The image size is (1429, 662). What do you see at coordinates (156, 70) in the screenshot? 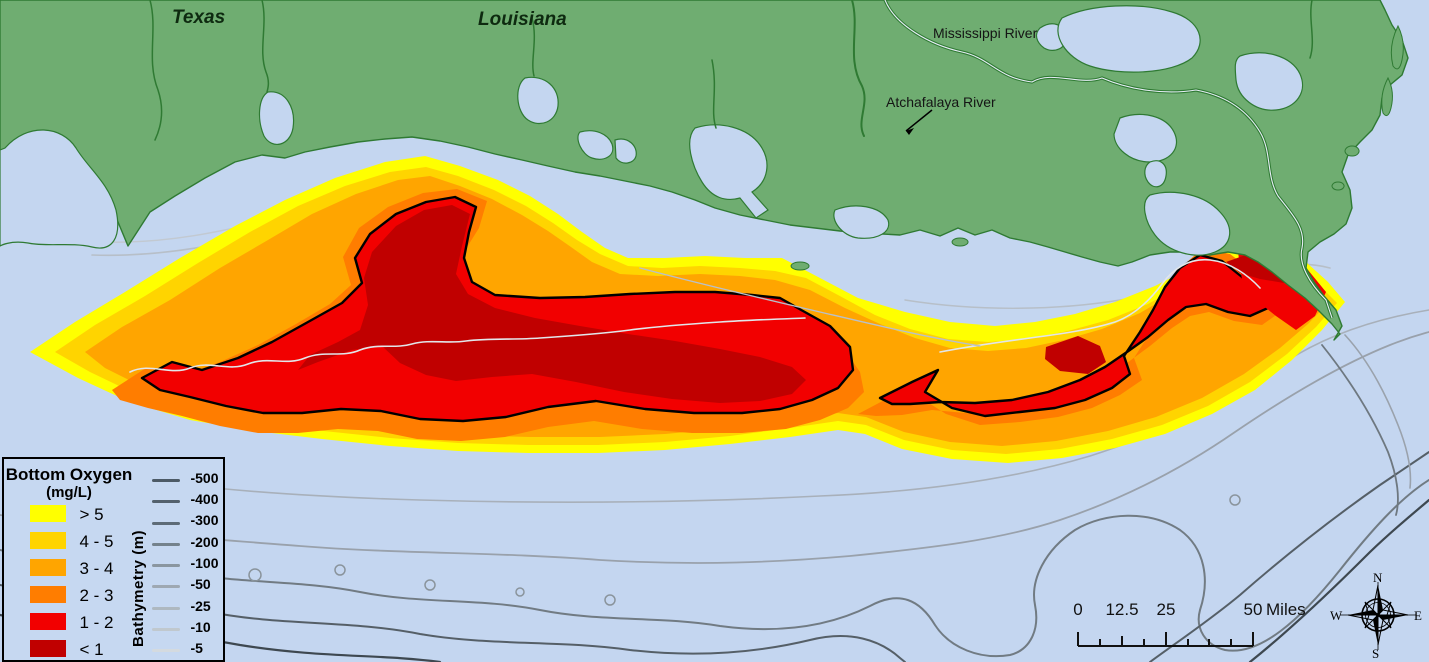
I see `trinity-river` at bounding box center [156, 70].